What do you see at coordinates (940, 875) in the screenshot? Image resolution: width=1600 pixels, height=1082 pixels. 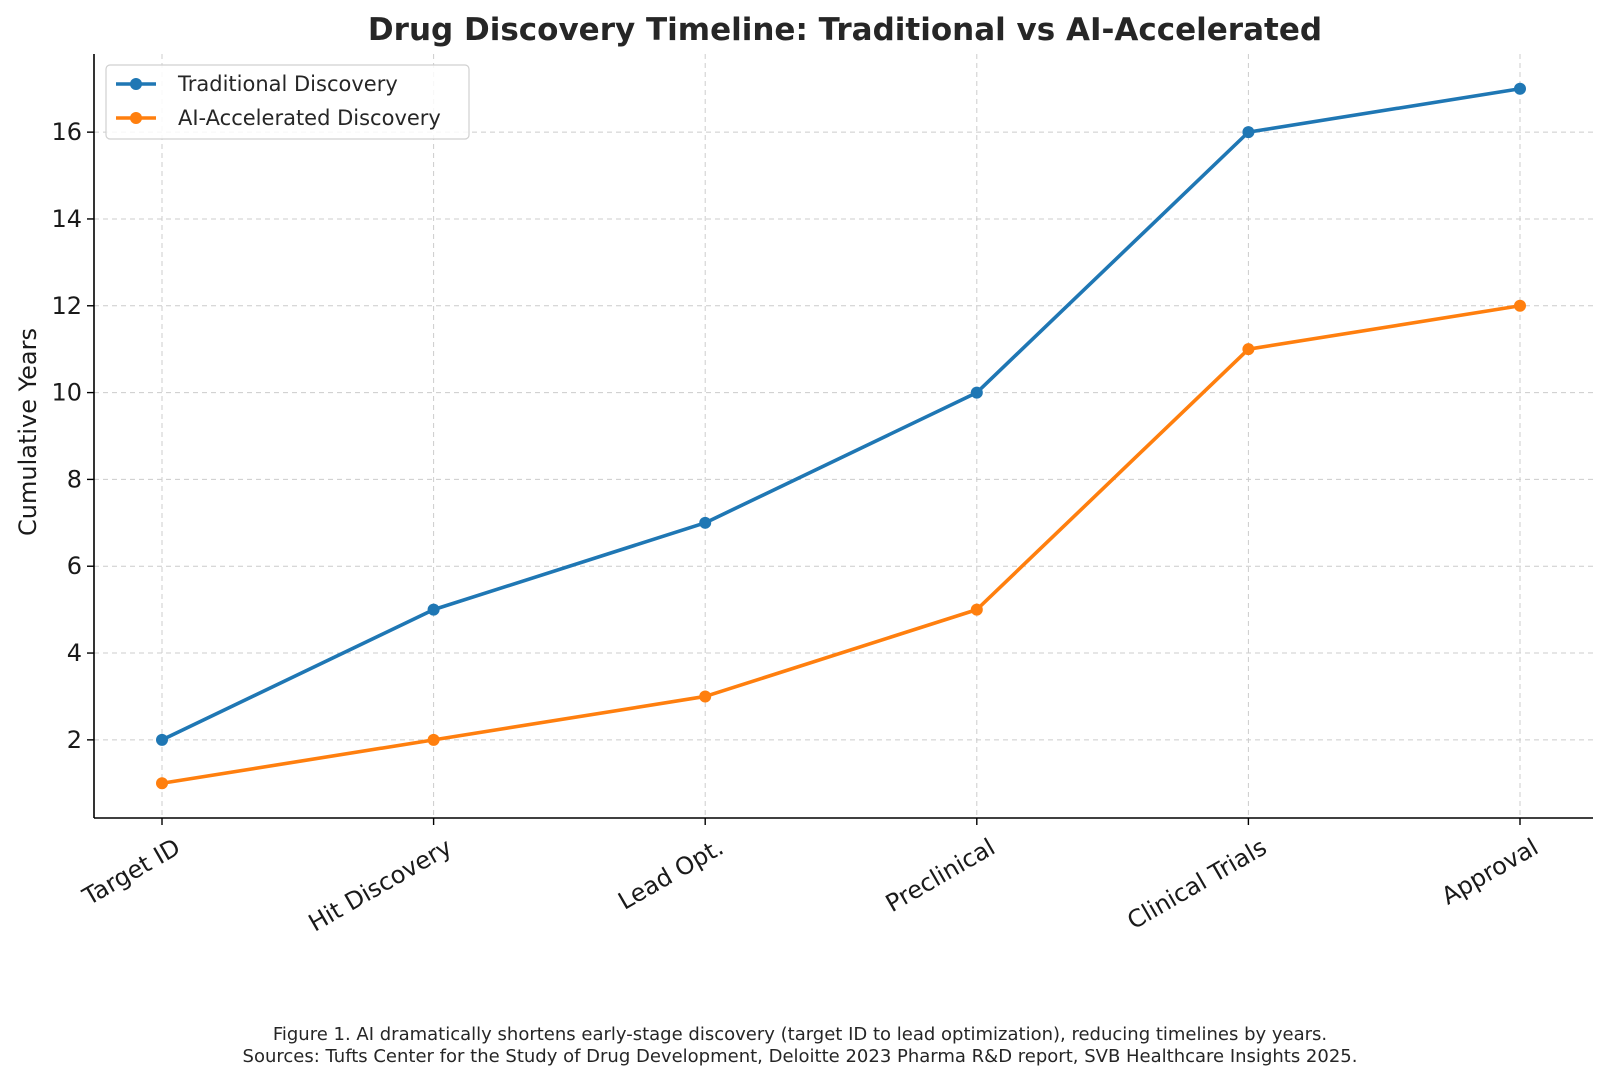 I see `x-tick-label: Preclinical` at bounding box center [940, 875].